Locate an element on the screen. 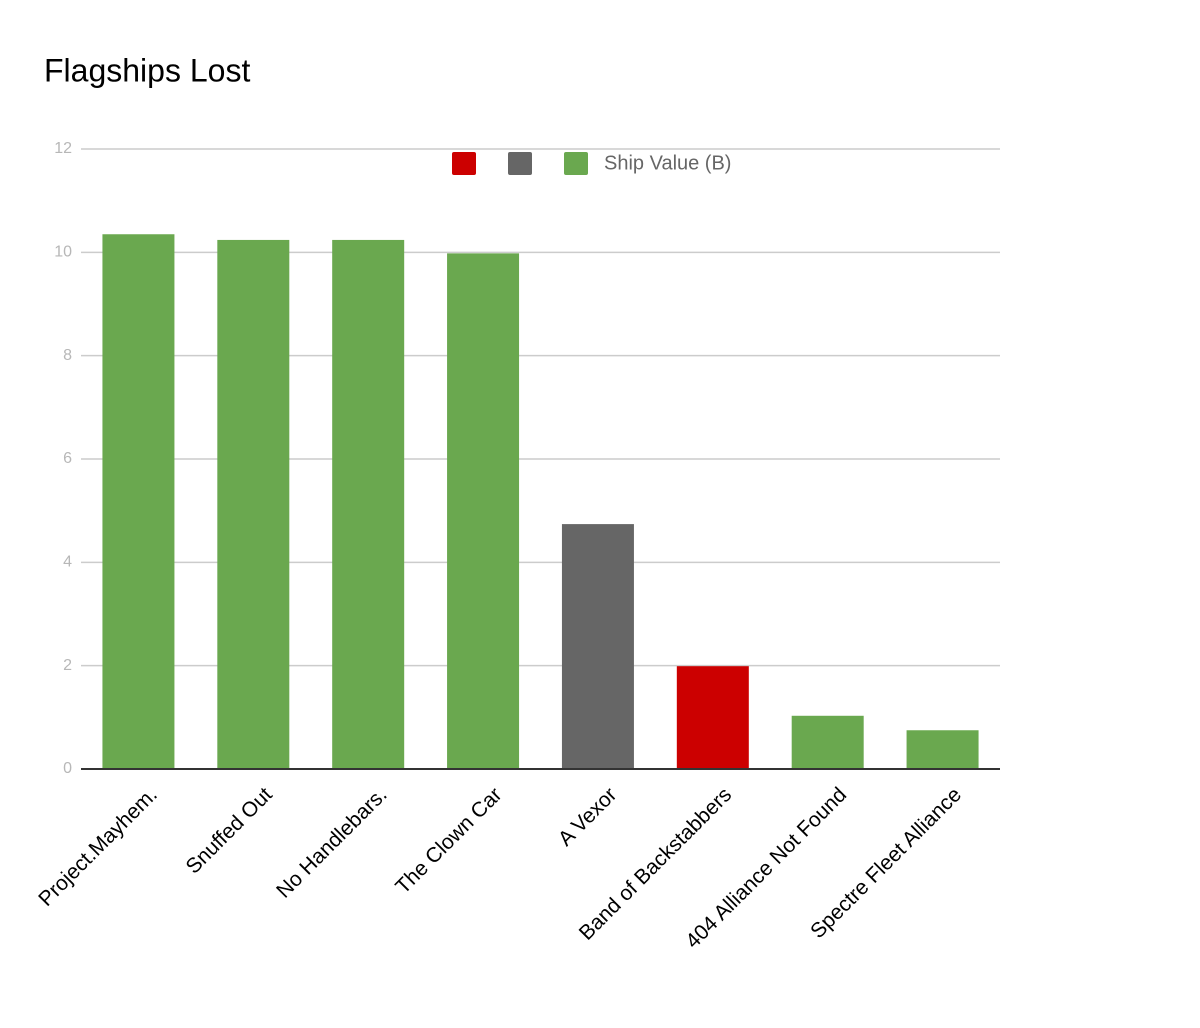 The image size is (1200, 1028). y-tick-label: 10 is located at coordinates (63, 252).